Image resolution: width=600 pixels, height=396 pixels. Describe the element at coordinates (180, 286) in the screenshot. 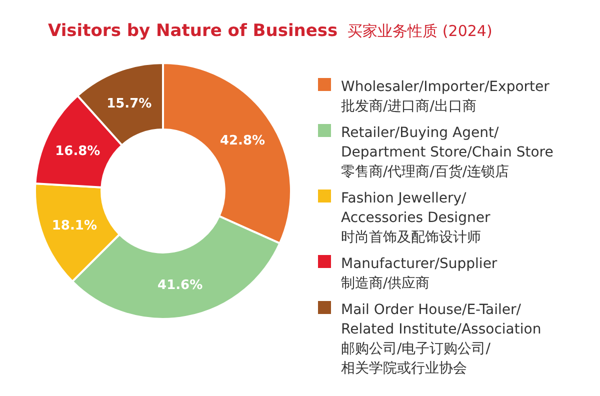

I see `data-label: 41.6%` at that location.